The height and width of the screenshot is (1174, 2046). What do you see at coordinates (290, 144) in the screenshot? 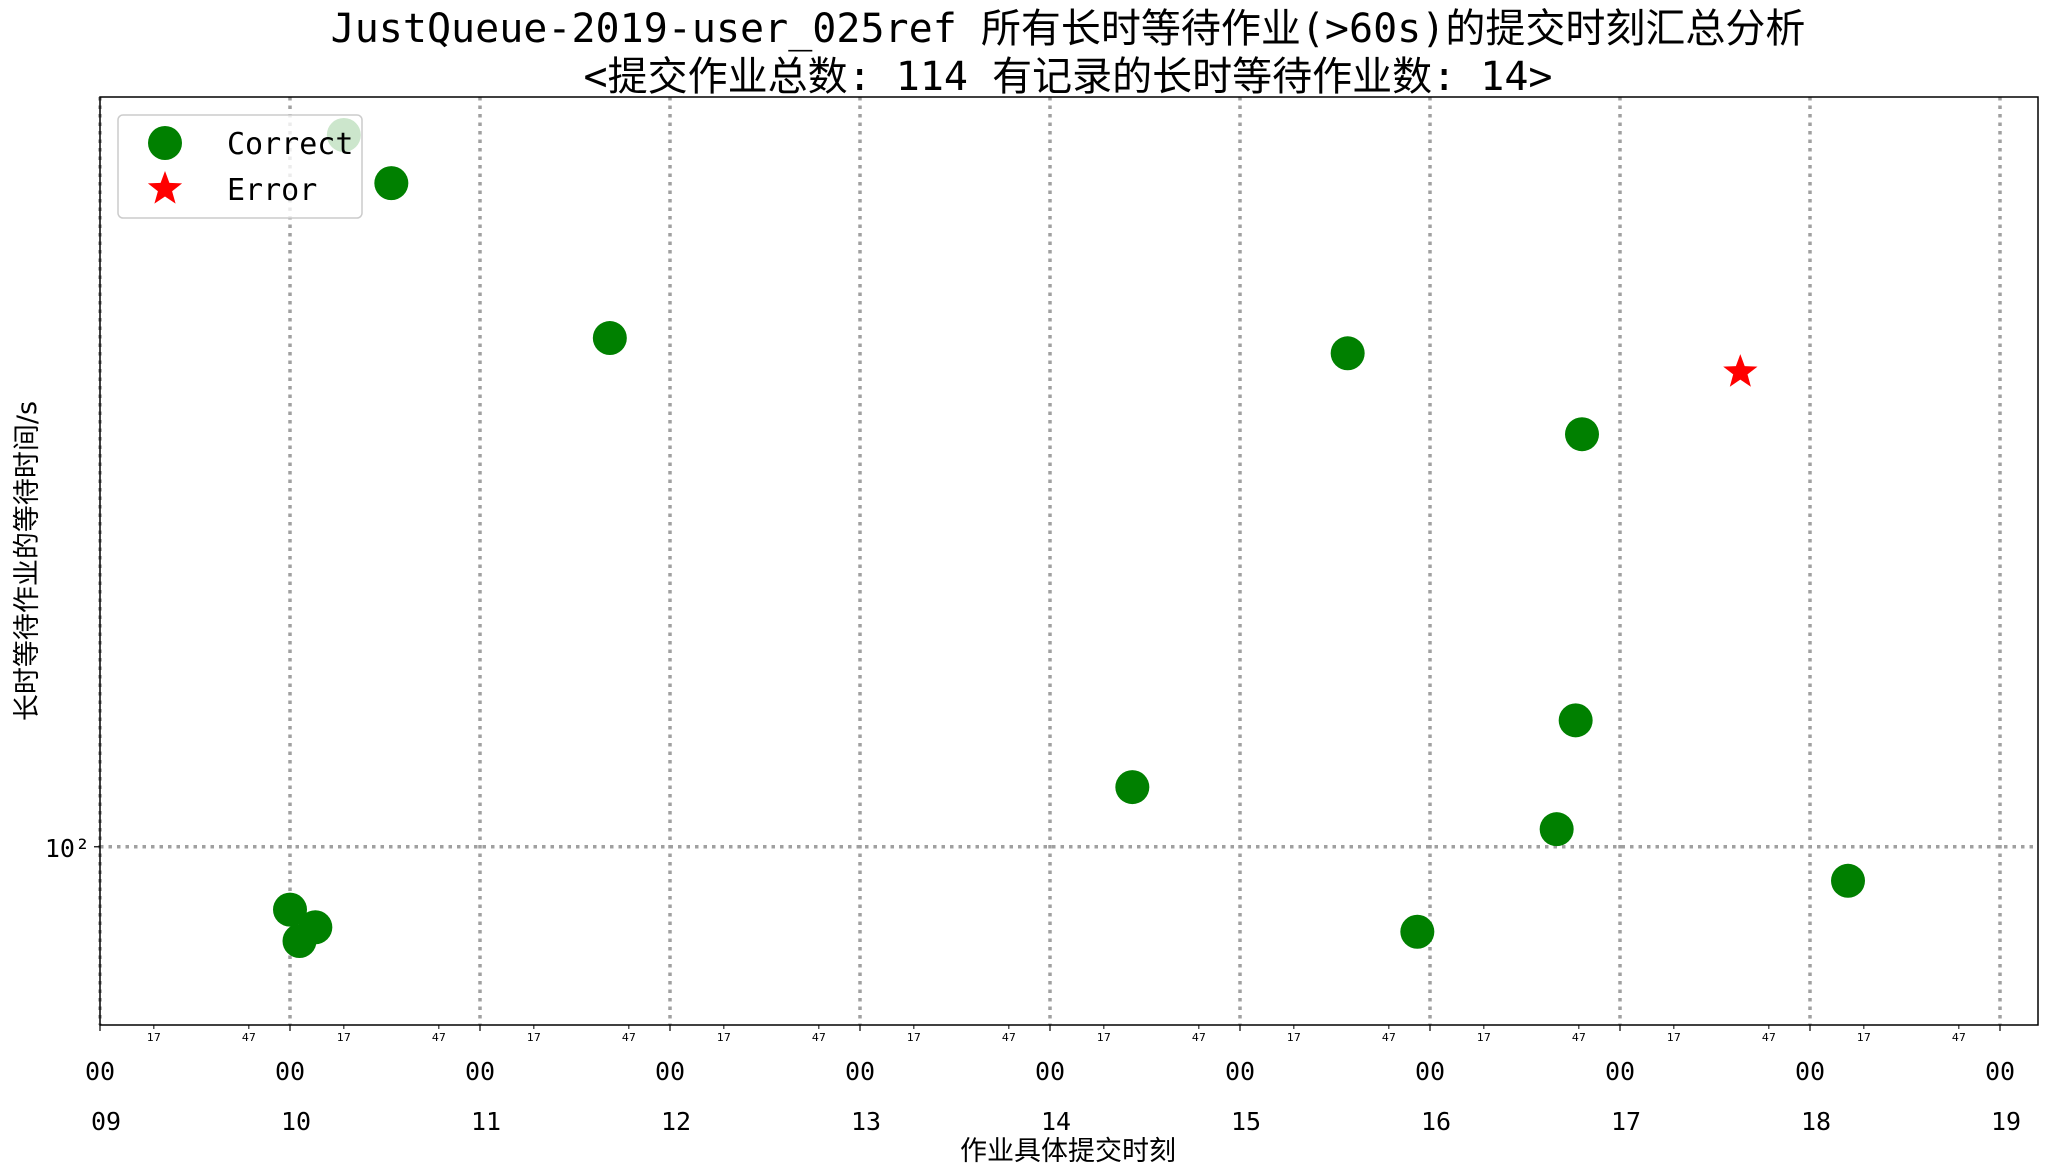
I see `legend-label-correct: Correct` at bounding box center [290, 144].